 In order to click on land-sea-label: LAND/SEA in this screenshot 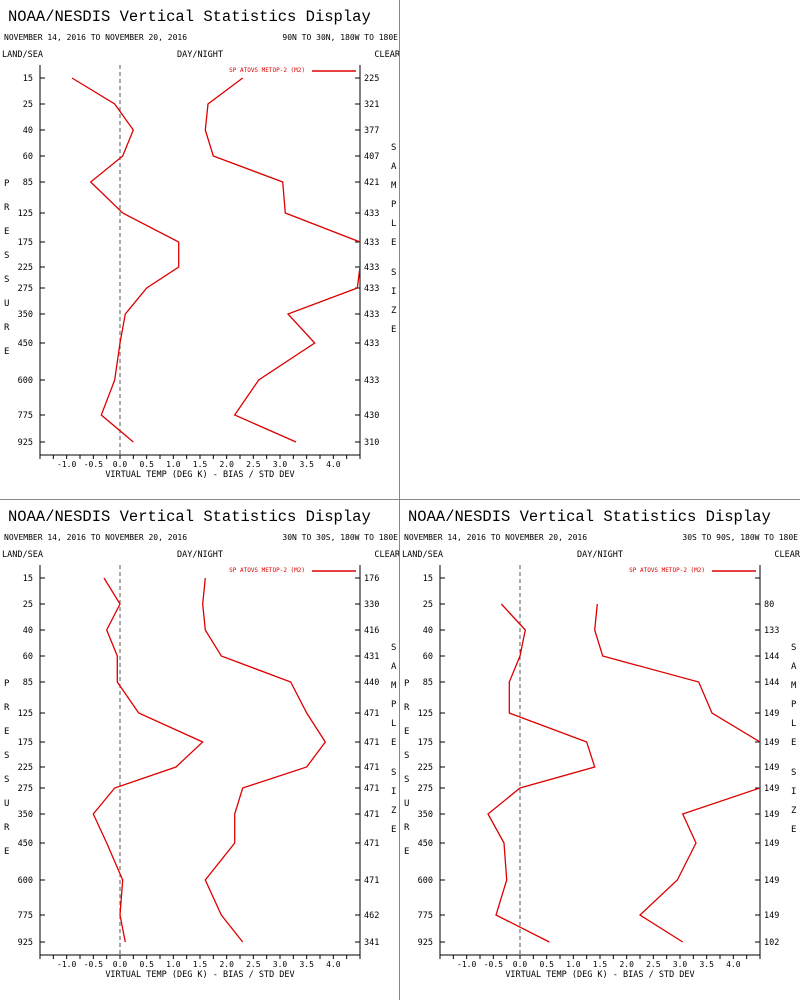, I will do `click(22, 555)`.